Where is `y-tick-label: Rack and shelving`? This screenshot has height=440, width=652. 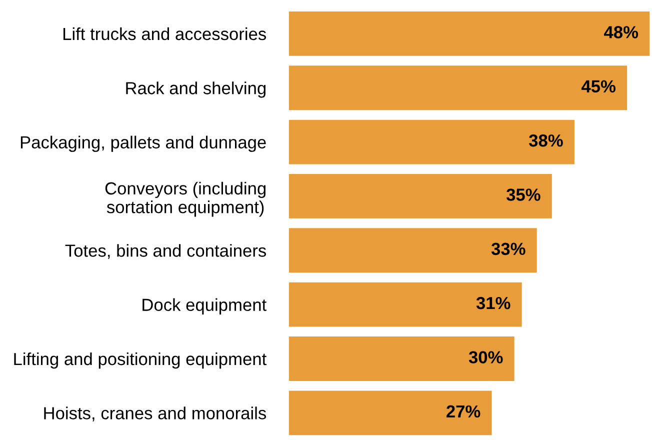
y-tick-label: Rack and shelving is located at coordinates (196, 90).